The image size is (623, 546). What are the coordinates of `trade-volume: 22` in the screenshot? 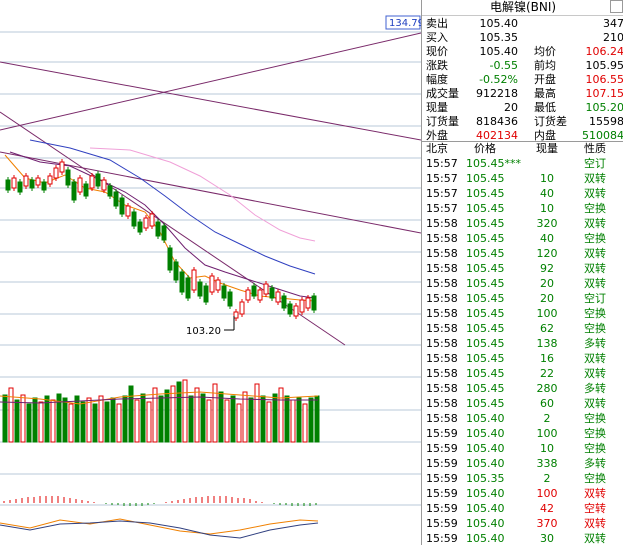 It's located at (547, 373).